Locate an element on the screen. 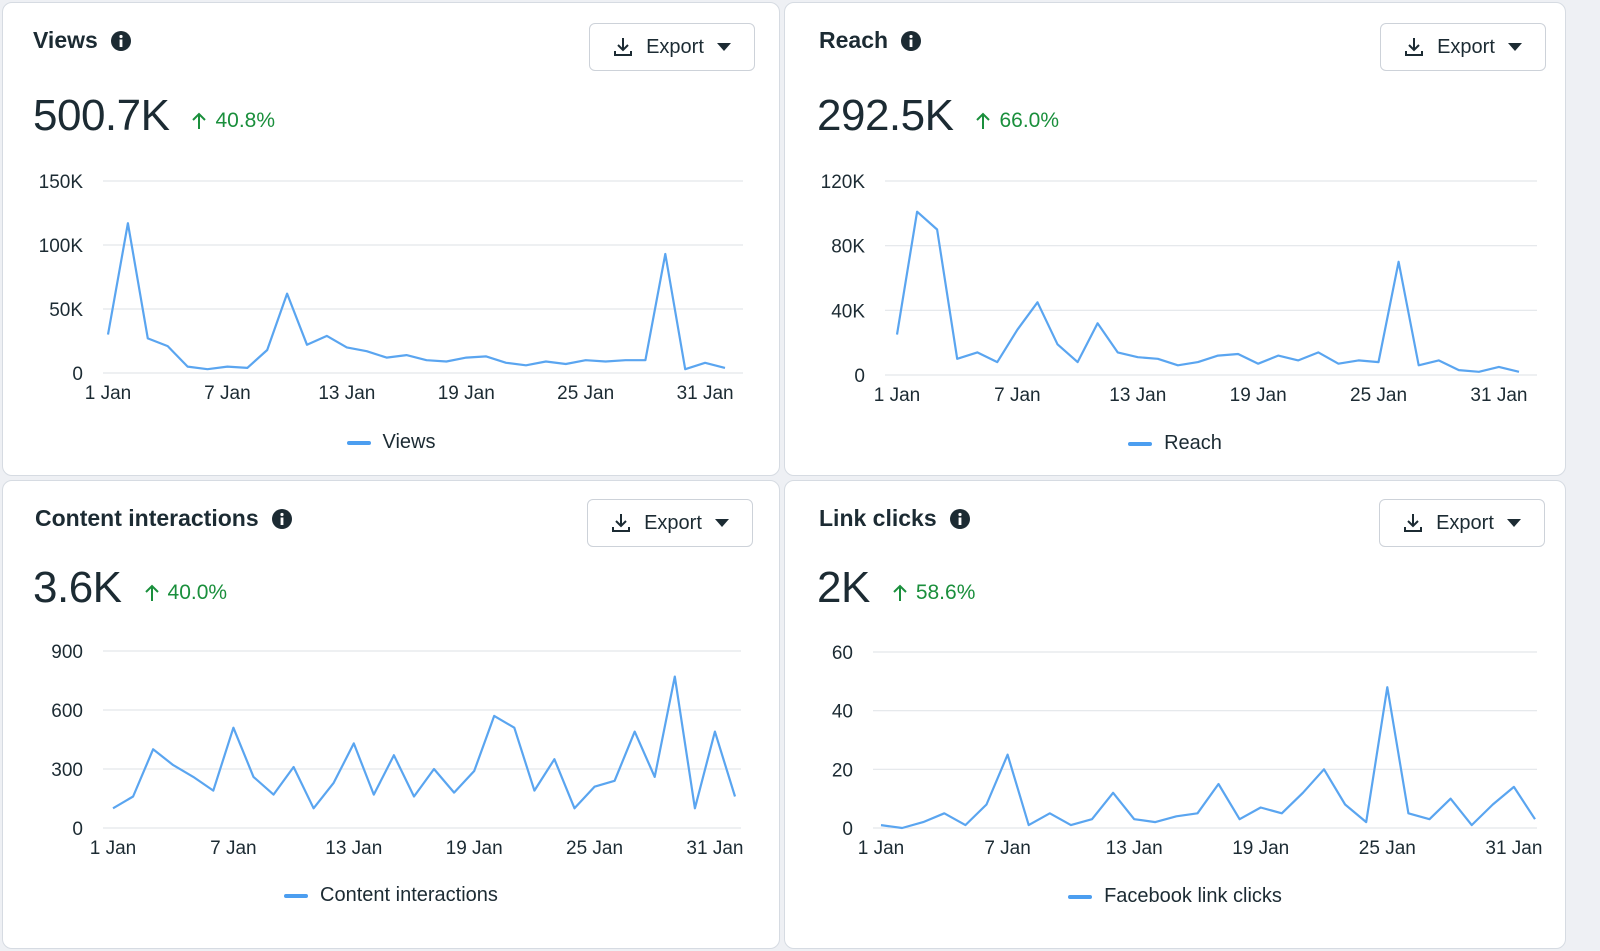 The height and width of the screenshot is (951, 1600). metric-change: 40.8% is located at coordinates (233, 121).